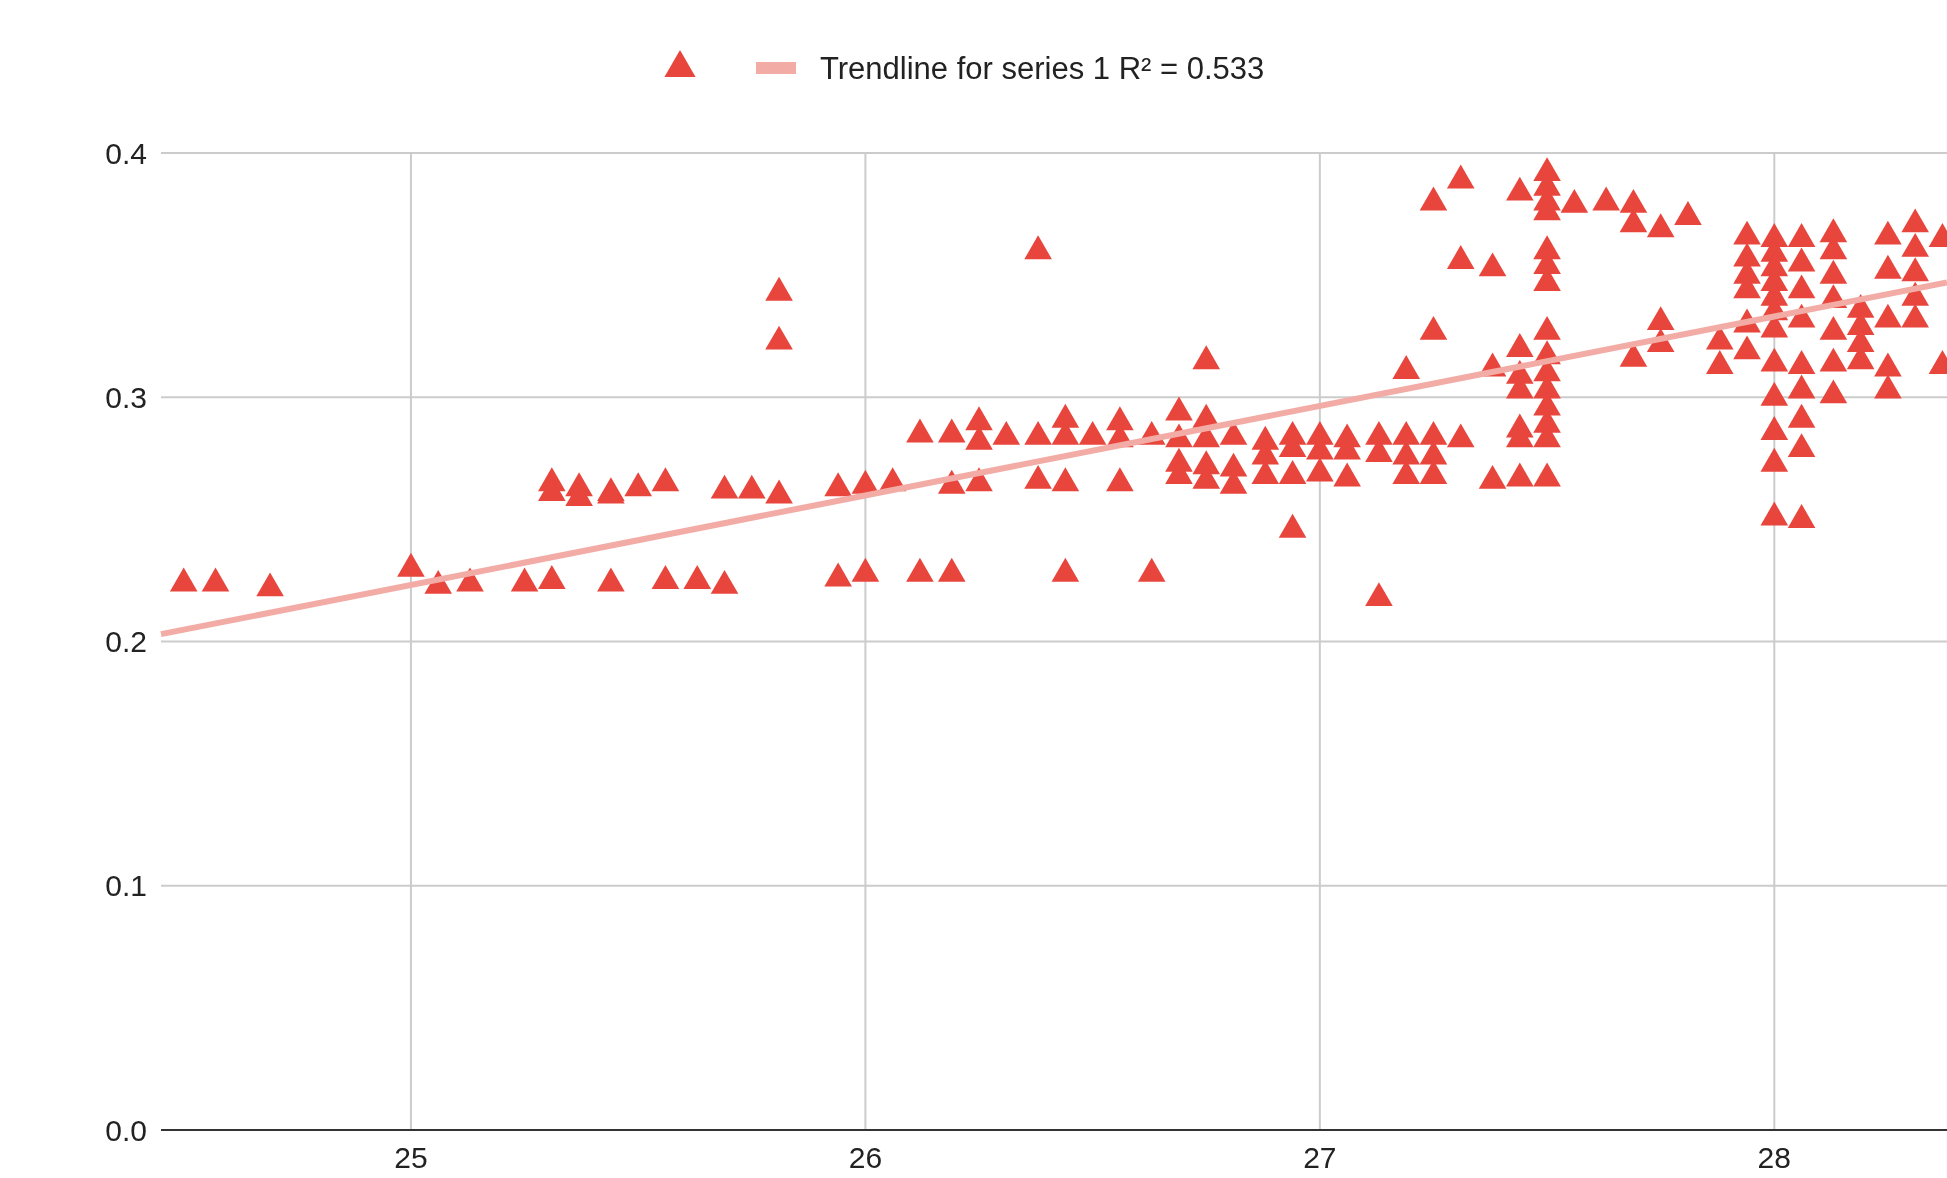 The image size is (1947, 1178). Describe the element at coordinates (411, 1157) in the screenshot. I see `x-tick-label: 25` at that location.